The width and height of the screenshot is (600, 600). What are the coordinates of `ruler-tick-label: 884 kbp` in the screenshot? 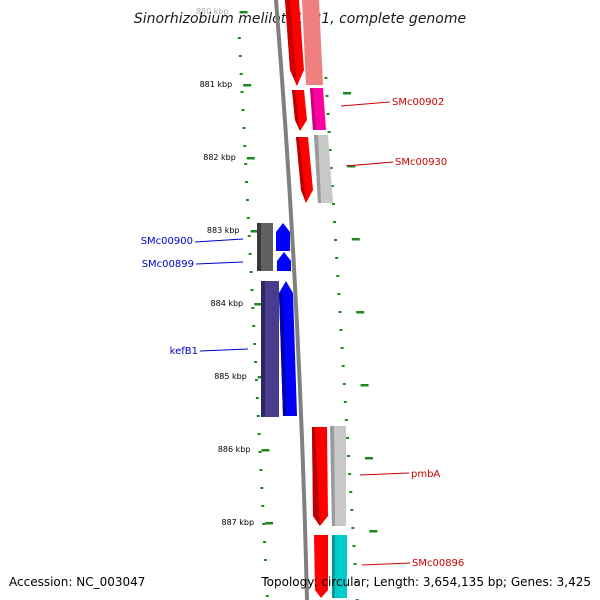 It's located at (227, 303).